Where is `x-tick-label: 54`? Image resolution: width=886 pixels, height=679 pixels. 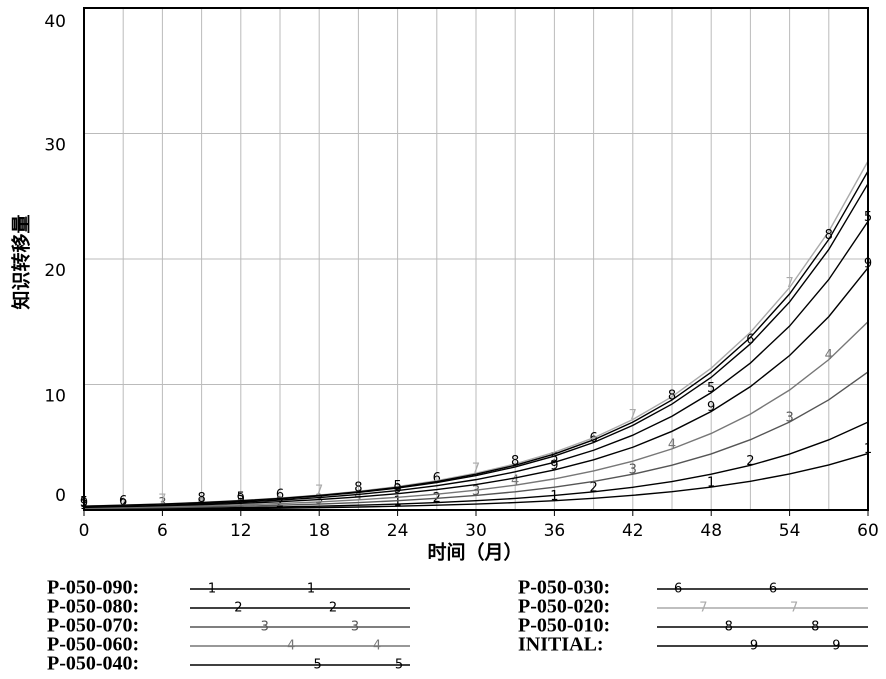
x-tick-label: 54 is located at coordinates (790, 531).